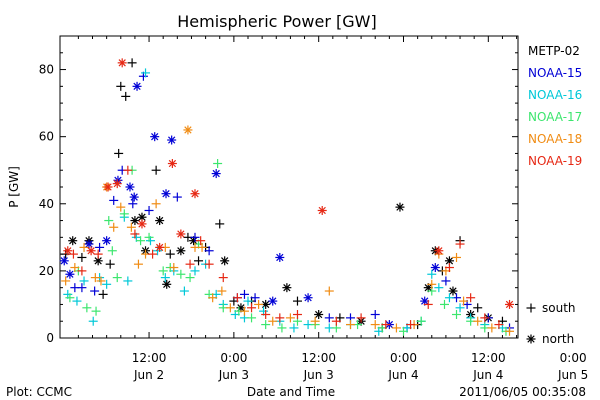  What do you see at coordinates (554, 51) in the screenshot?
I see `legend-entry: METP-02` at bounding box center [554, 51].